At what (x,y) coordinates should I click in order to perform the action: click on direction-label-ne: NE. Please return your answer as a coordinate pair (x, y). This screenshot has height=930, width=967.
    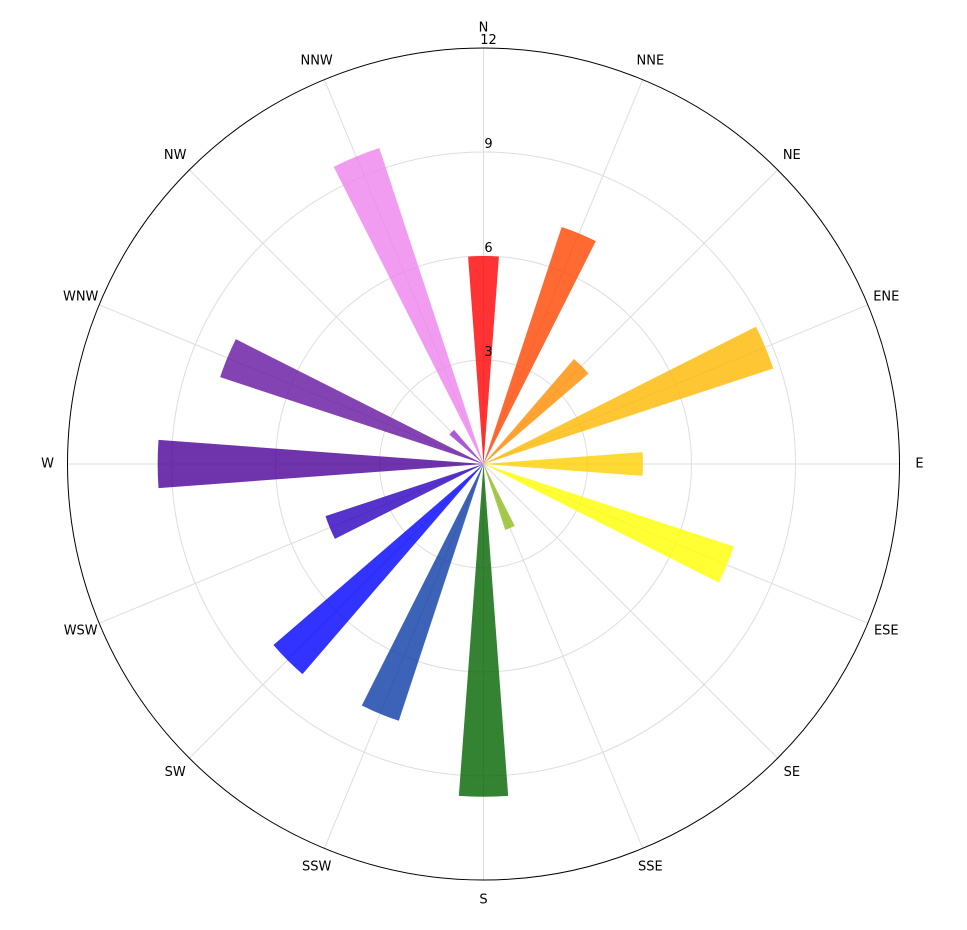
    Looking at the image, I should click on (792, 155).